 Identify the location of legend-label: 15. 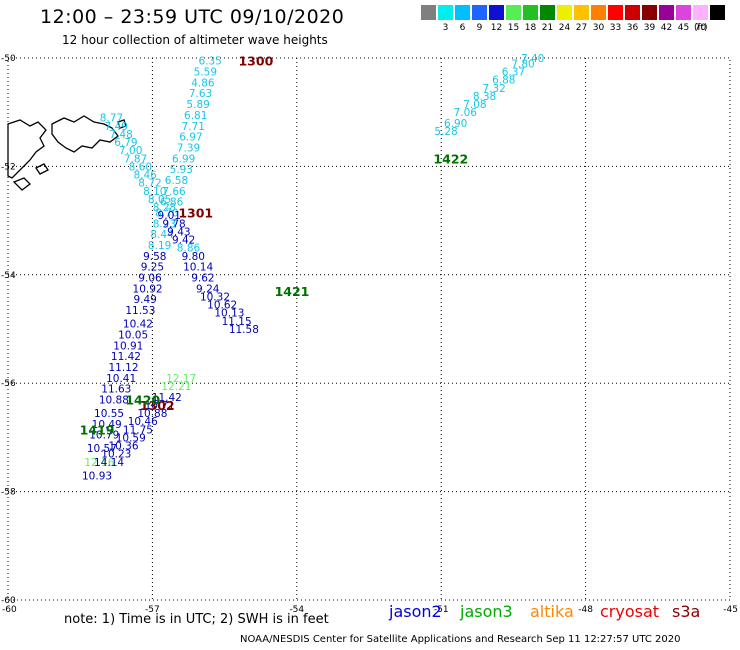
(513, 28).